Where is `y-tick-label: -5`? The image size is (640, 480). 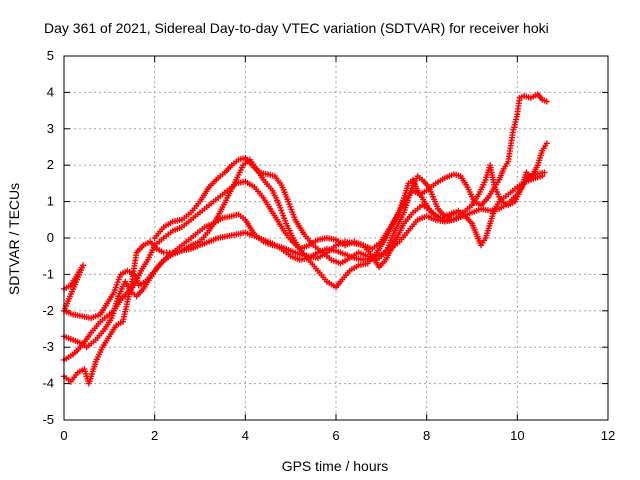
y-tick-label: -5 is located at coordinates (48, 419).